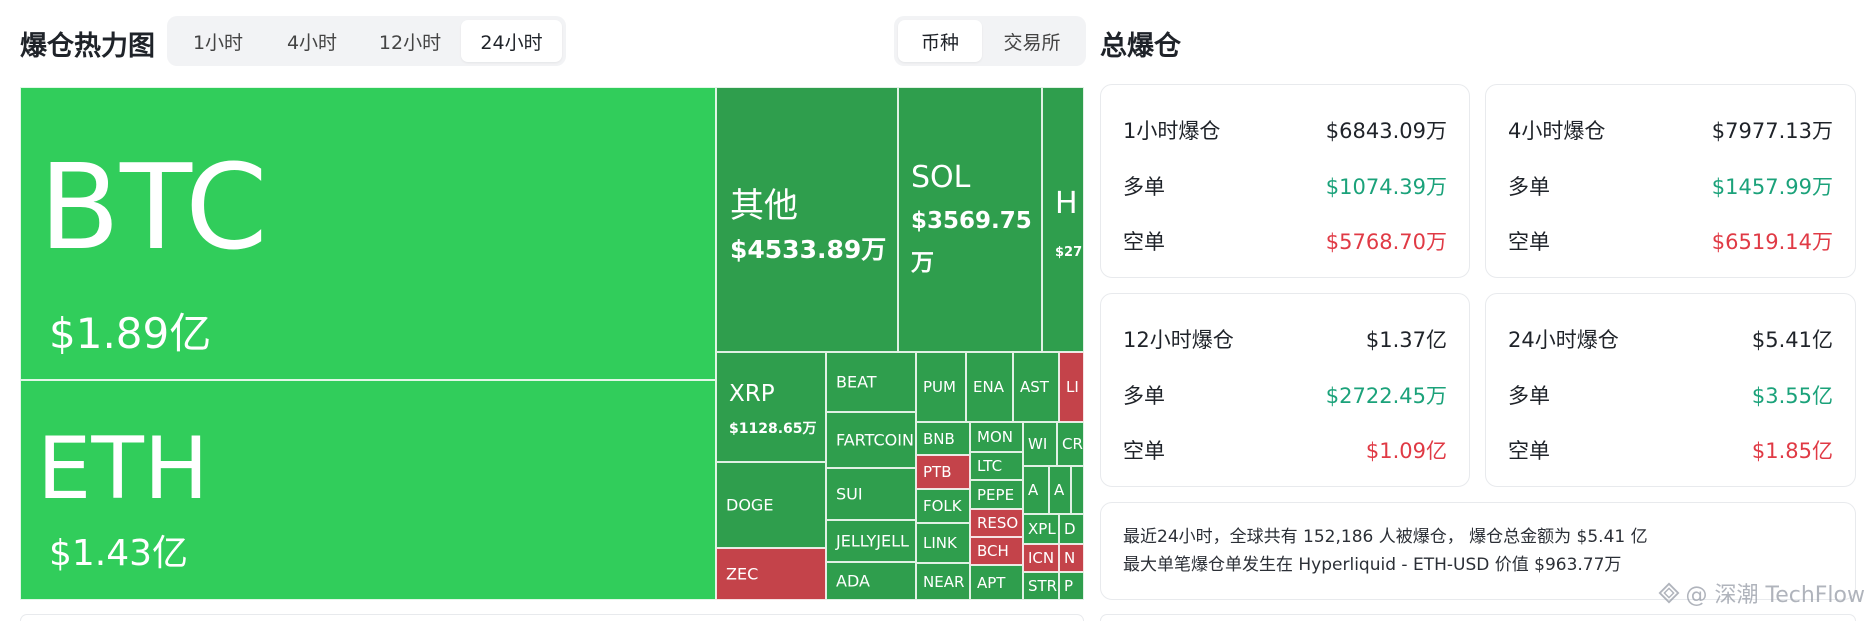 Image resolution: width=1873 pixels, height=621 pixels. What do you see at coordinates (993, 551) in the screenshot?
I see `tile-symbol: BCH` at bounding box center [993, 551].